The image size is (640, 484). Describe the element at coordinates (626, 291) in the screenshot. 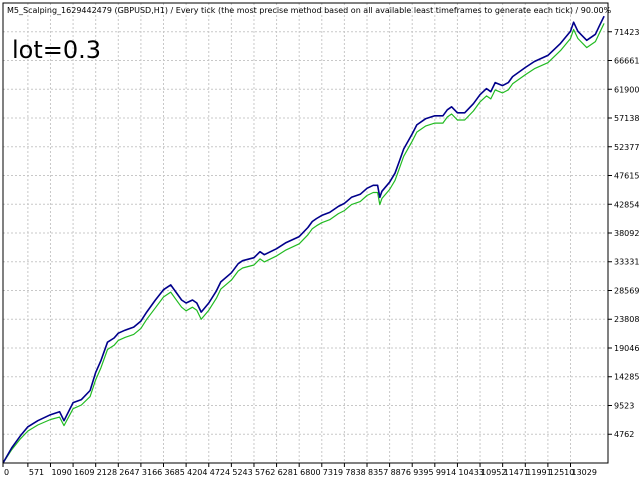

I see `y-tick-label-5: 28569` at that location.